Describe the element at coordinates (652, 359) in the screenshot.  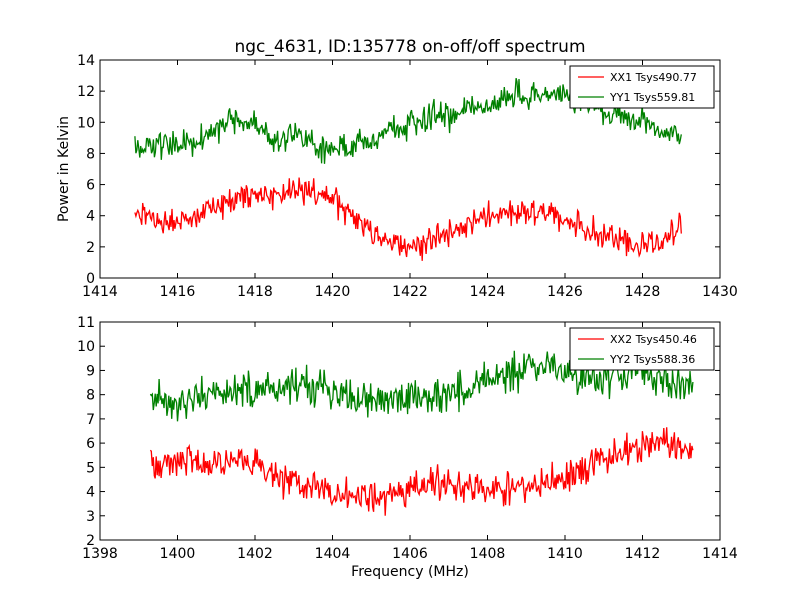
I see `legend-label: YY2 Tsys588.36` at that location.